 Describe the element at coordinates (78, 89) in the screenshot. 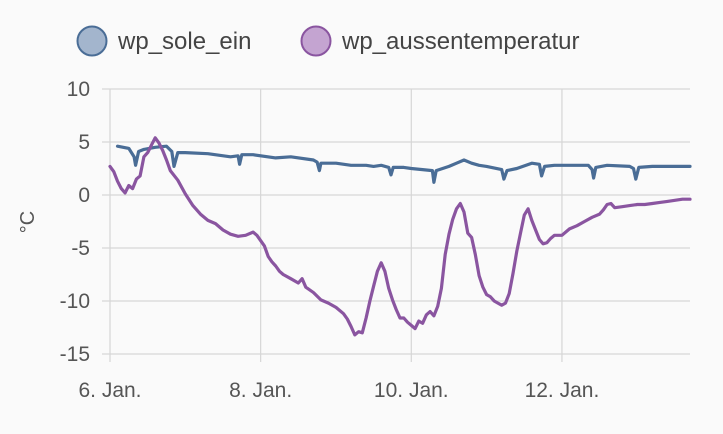

I see `y-tick-label: 10` at that location.